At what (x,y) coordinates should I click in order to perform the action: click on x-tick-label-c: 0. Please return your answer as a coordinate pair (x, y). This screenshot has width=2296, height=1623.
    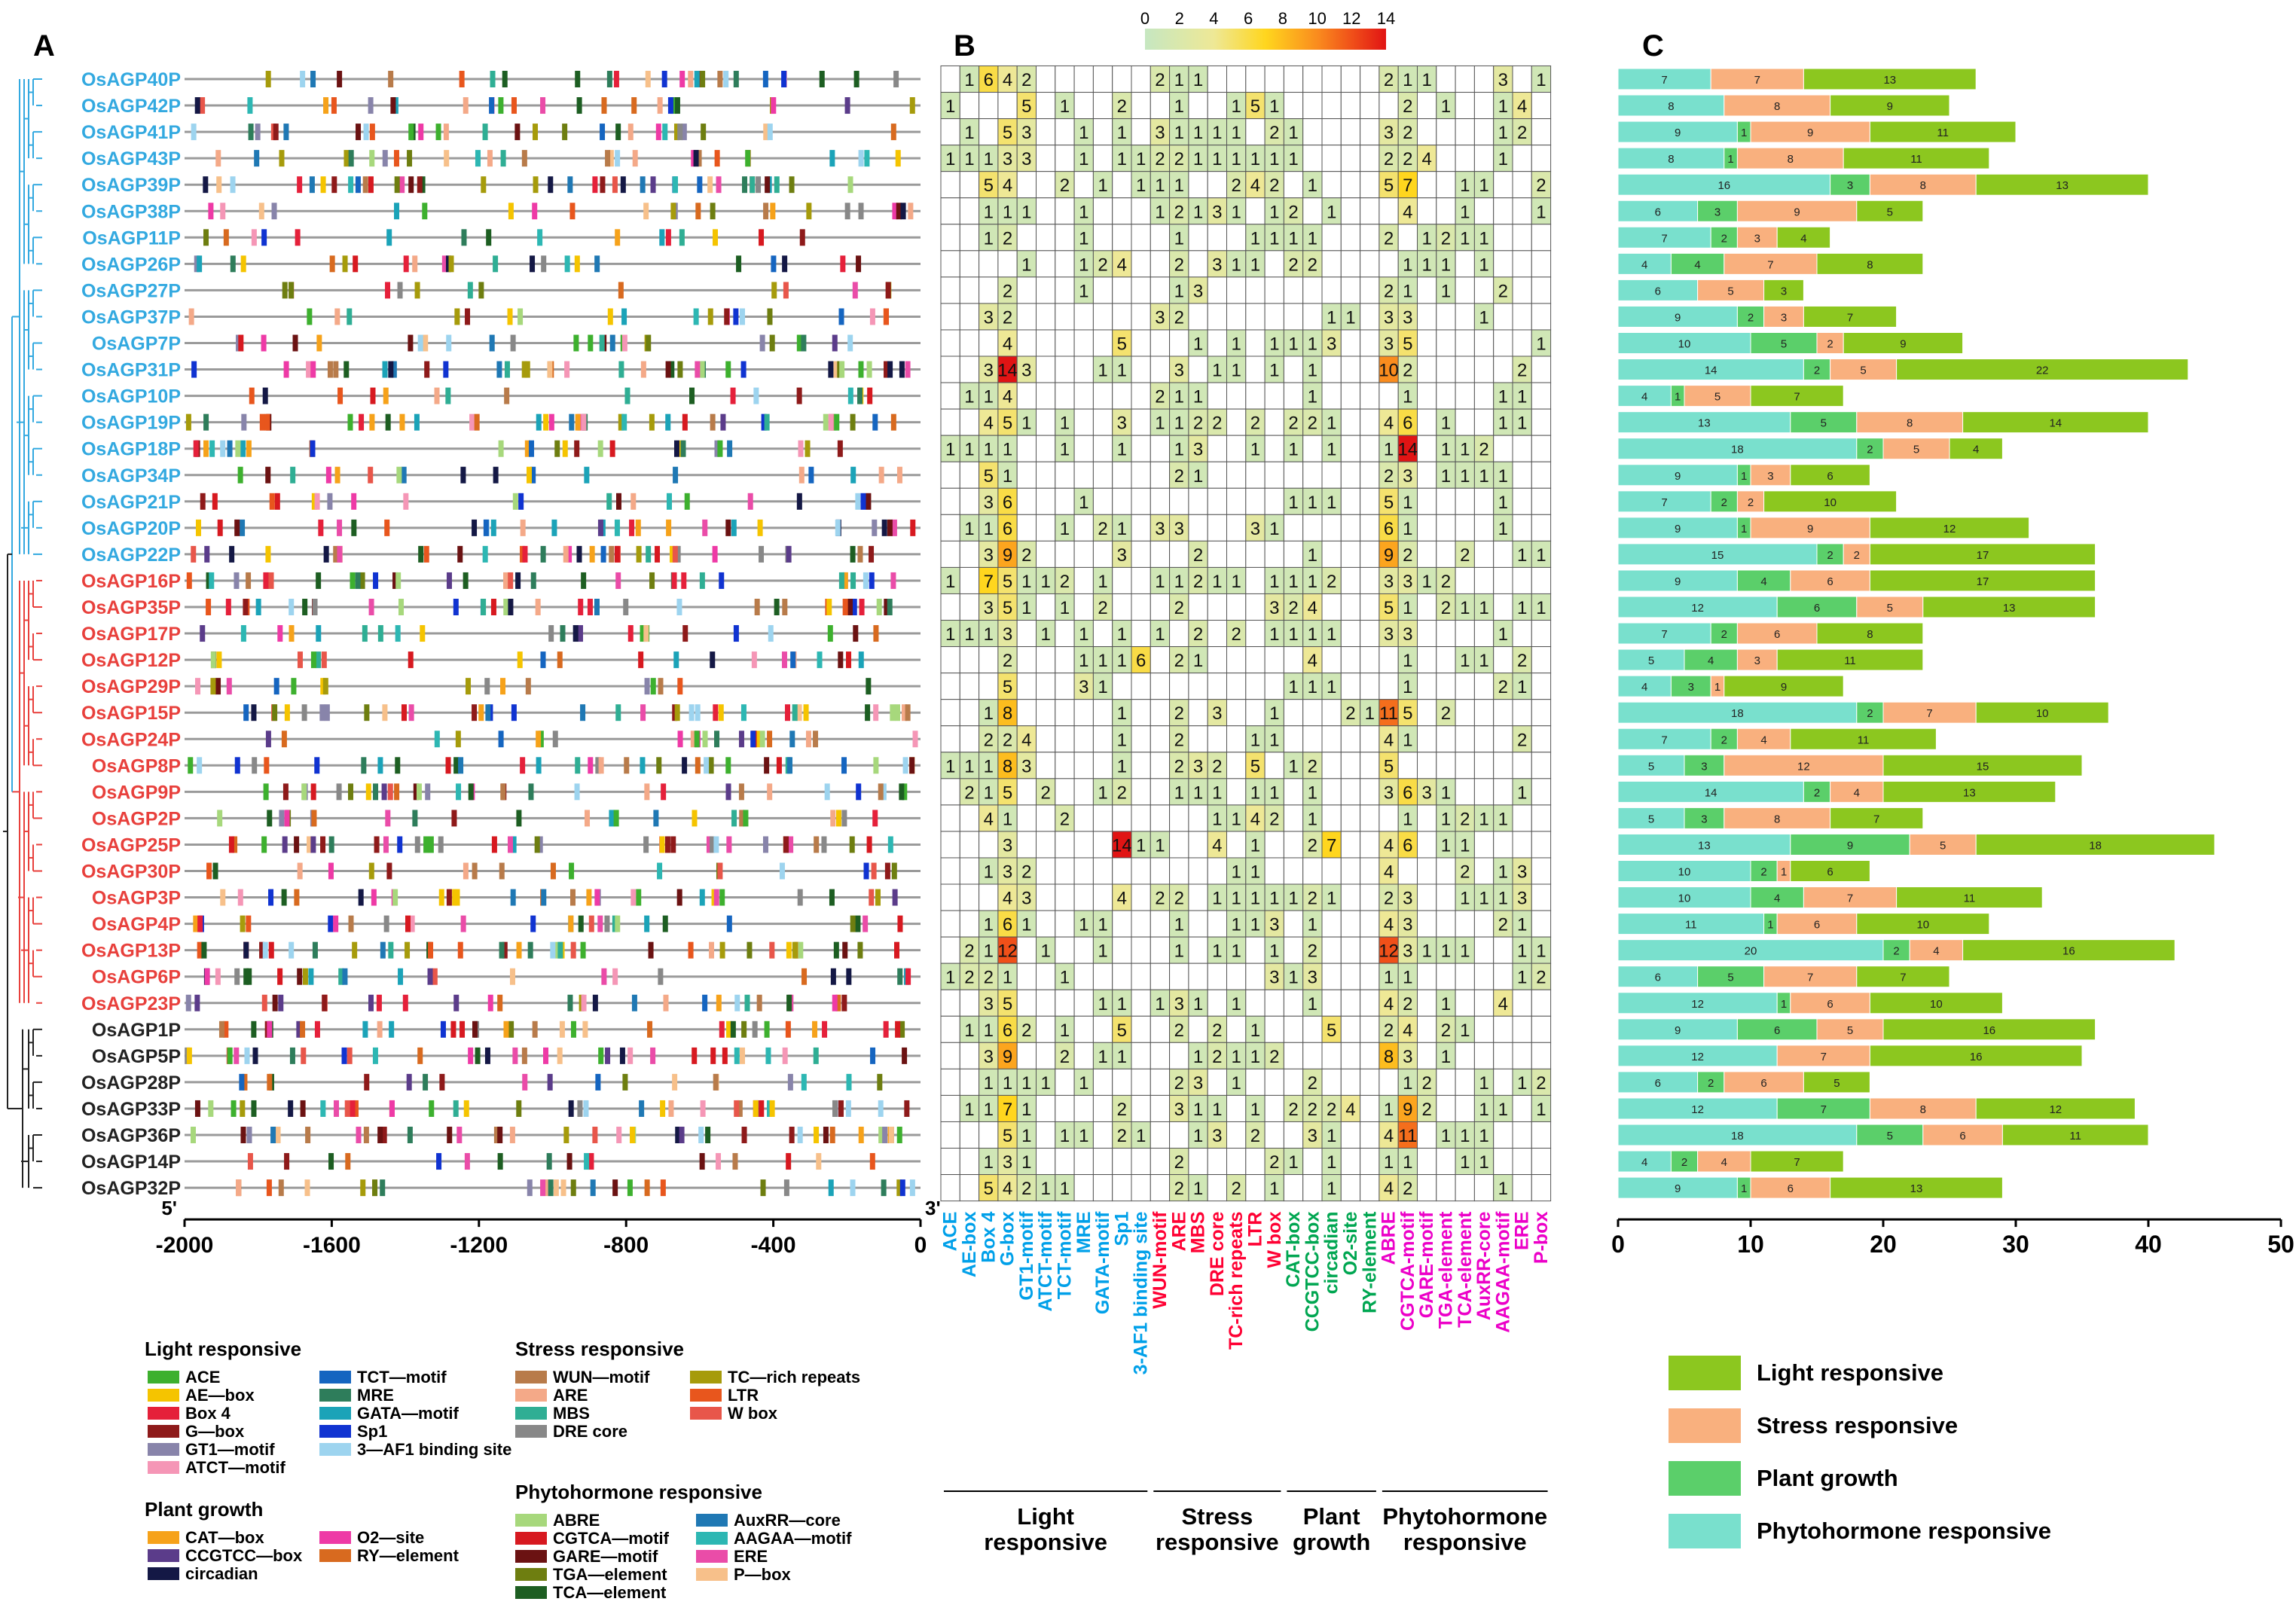
    Looking at the image, I should click on (1618, 1245).